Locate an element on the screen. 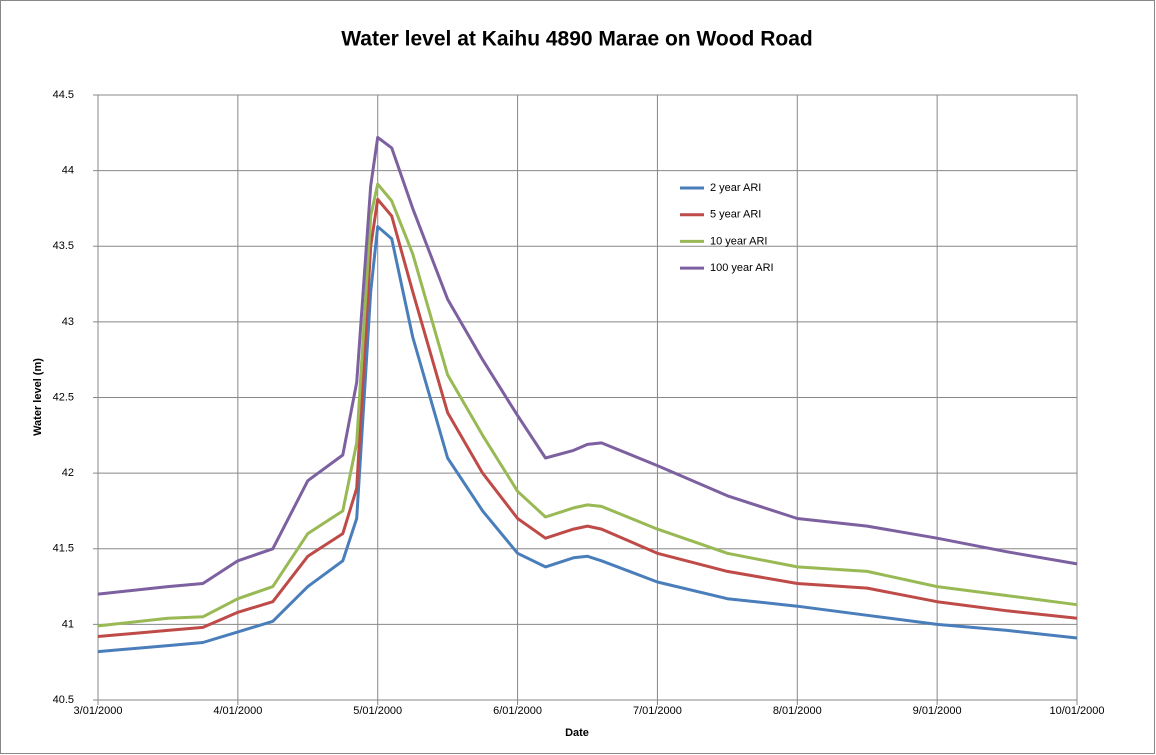 Image resolution: width=1156 pixels, height=755 pixels. y-tick-label: 44.5 is located at coordinates (63, 95).